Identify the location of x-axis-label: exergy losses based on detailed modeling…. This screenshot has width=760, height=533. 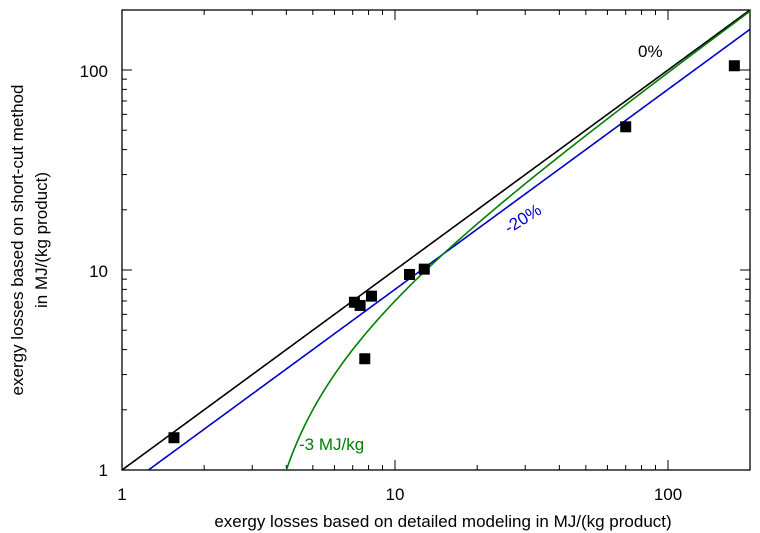
(442, 521).